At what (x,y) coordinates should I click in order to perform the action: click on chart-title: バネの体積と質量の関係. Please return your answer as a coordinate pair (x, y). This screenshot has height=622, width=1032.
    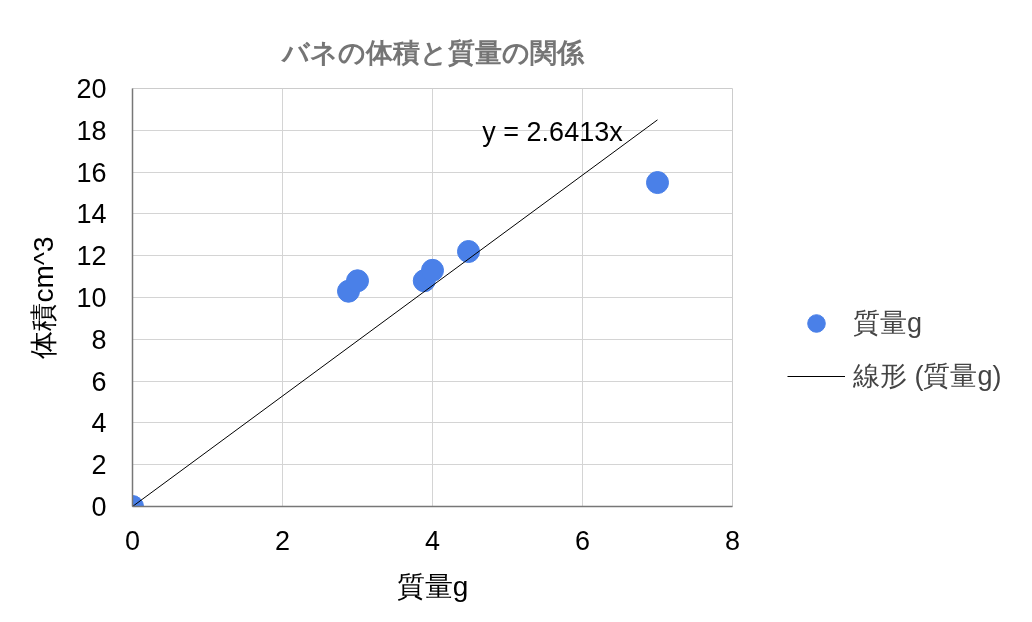
    Looking at the image, I should click on (432, 52).